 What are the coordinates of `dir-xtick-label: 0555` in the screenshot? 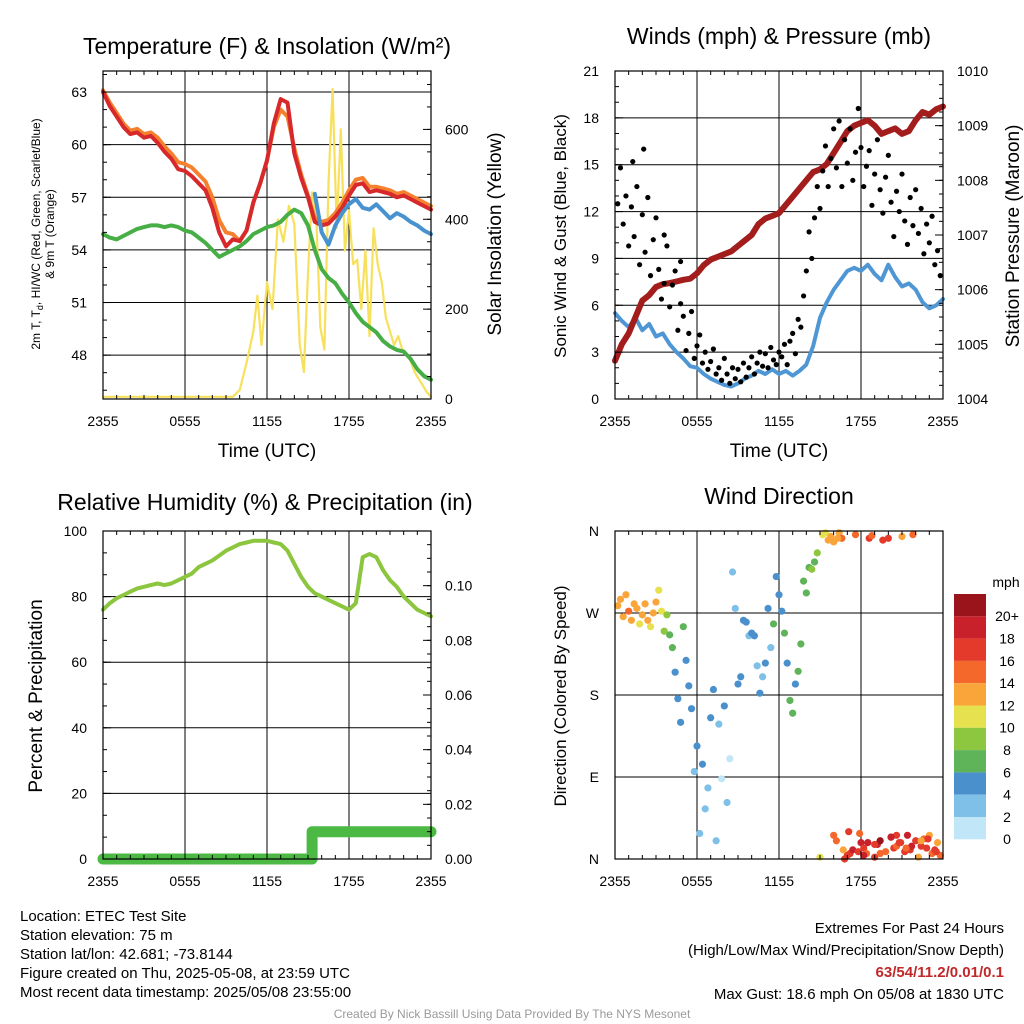 It's located at (696, 881).